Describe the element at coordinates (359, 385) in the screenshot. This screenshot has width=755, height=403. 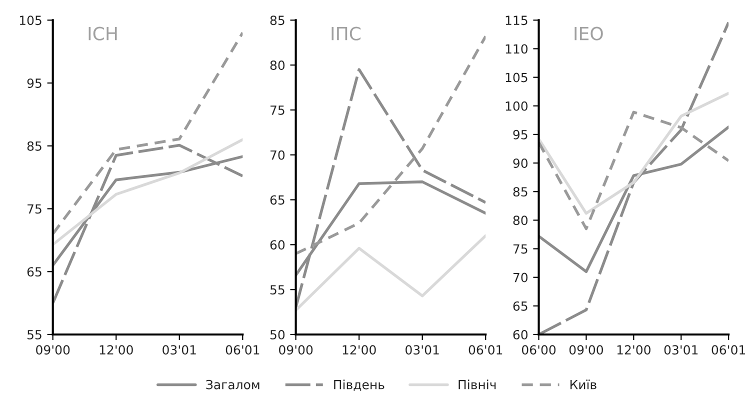
I see `legend-label: Південь` at that location.